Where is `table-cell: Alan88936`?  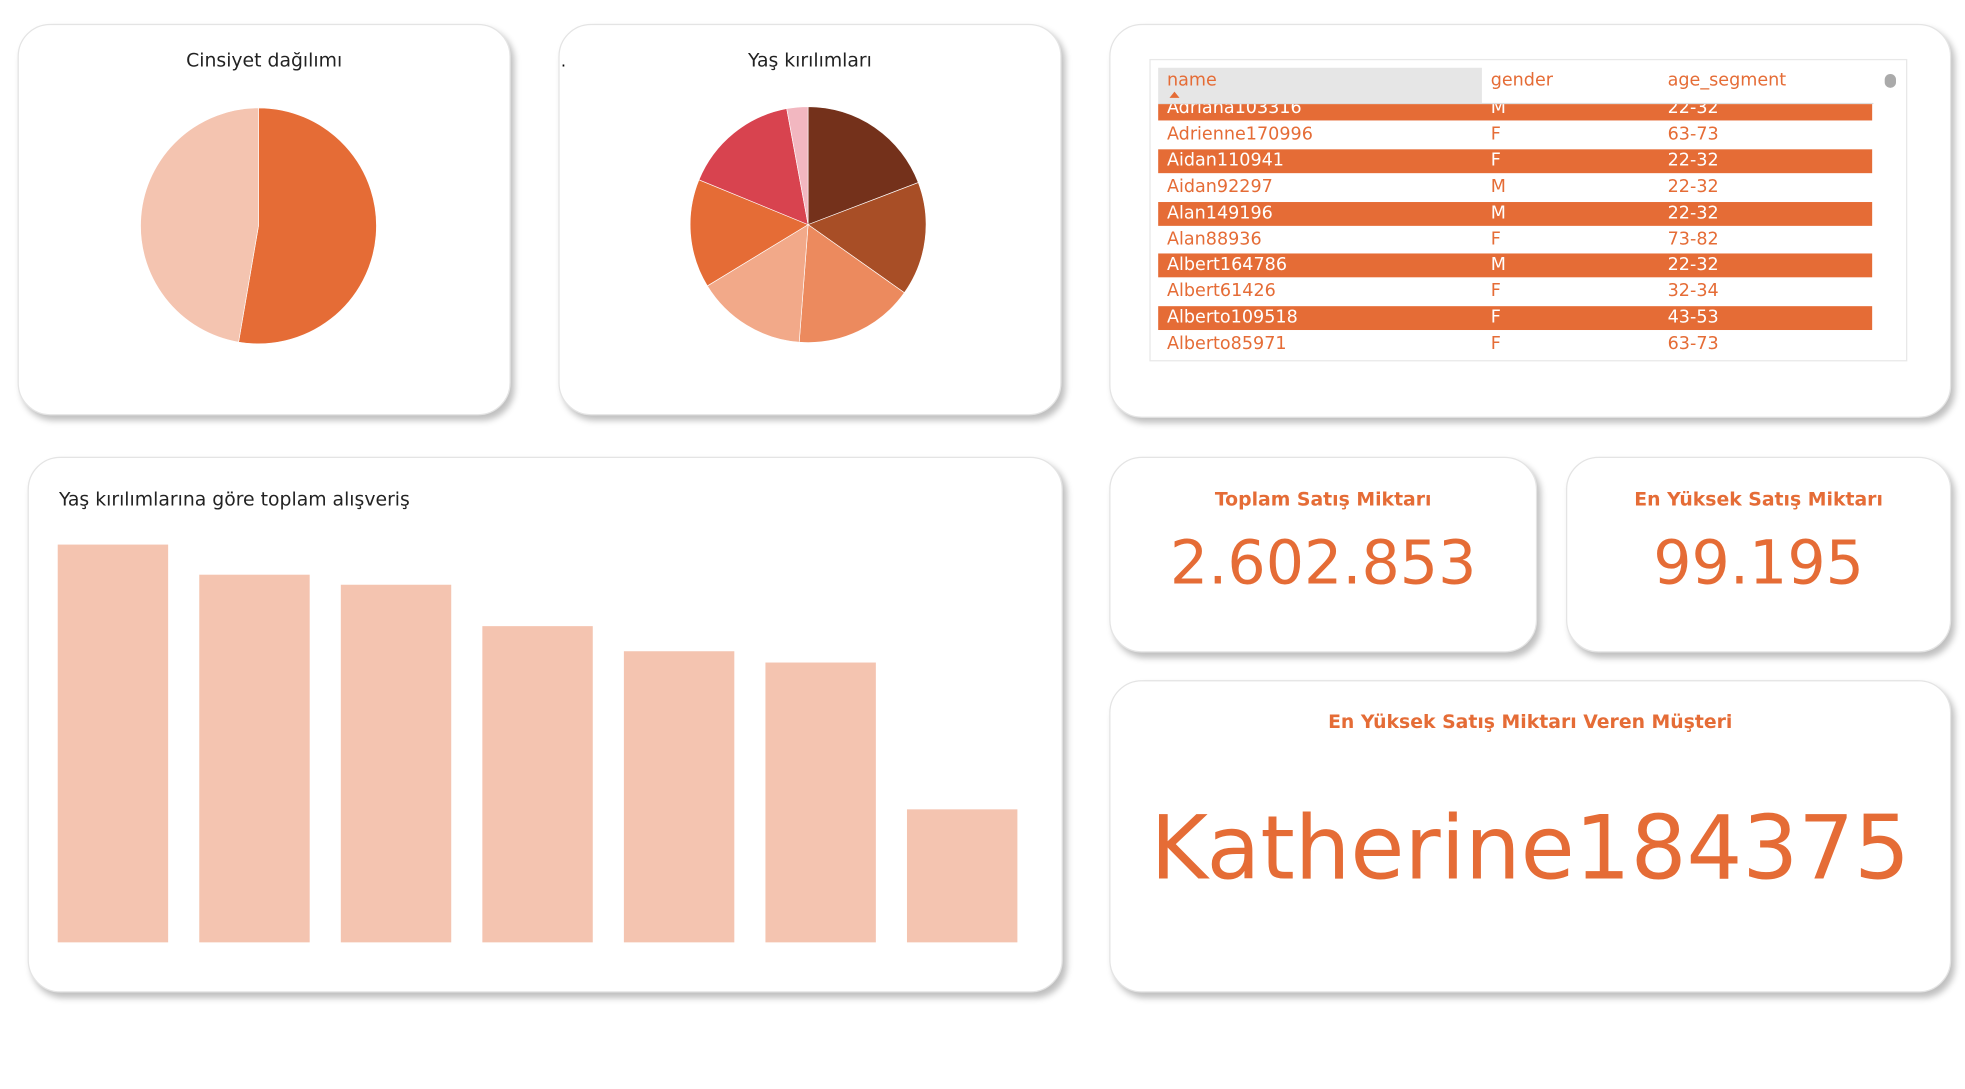 table-cell: Alan88936 is located at coordinates (1214, 239).